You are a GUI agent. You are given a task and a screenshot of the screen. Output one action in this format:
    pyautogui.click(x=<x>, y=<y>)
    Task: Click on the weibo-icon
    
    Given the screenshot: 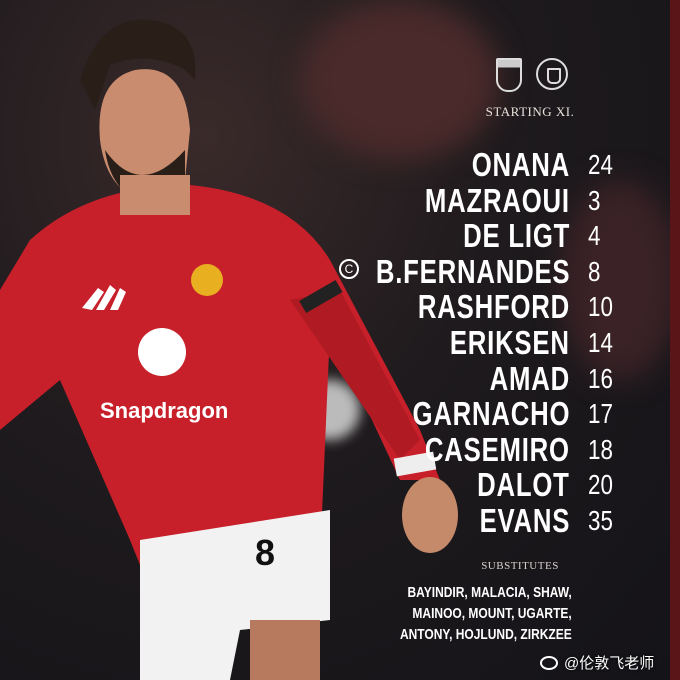 What is the action you would take?
    pyautogui.click(x=549, y=662)
    